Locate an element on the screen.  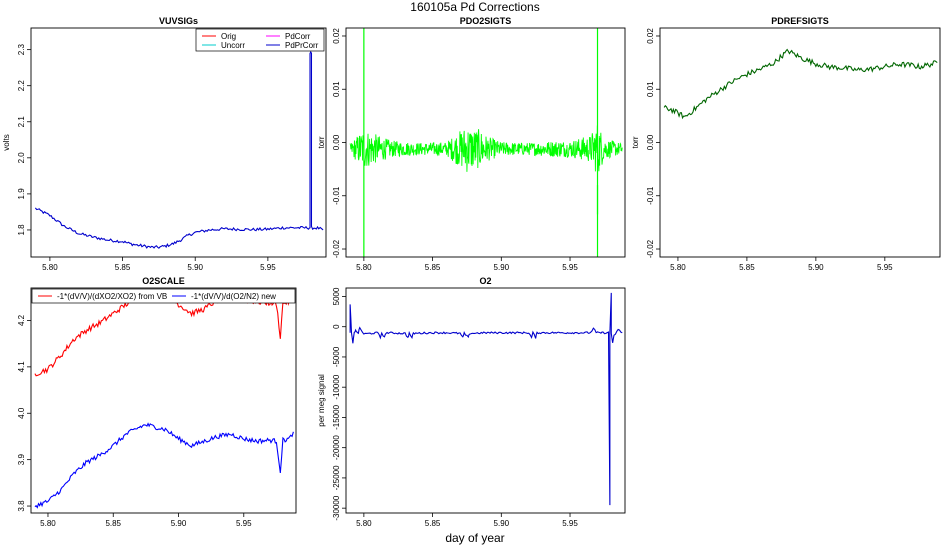
y-tick-label: 3.9 is located at coordinates (21, 460).